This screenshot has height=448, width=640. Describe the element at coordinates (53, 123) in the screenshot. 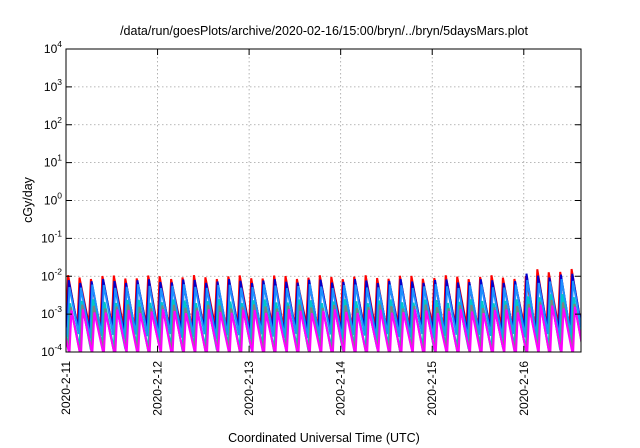

I see `y-tick-label: 10²` at that location.